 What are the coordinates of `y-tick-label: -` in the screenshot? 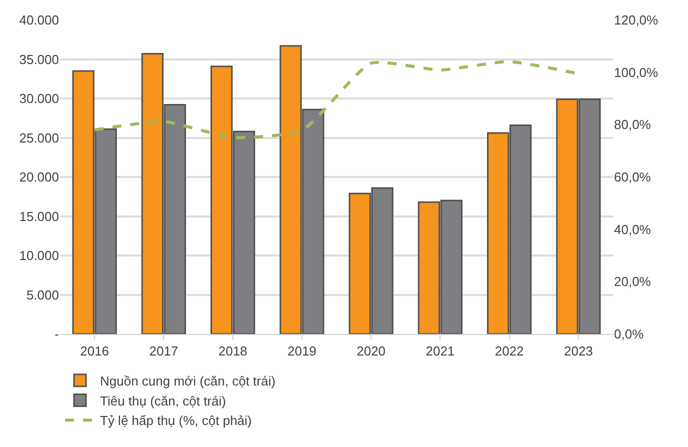 It's located at (56, 334).